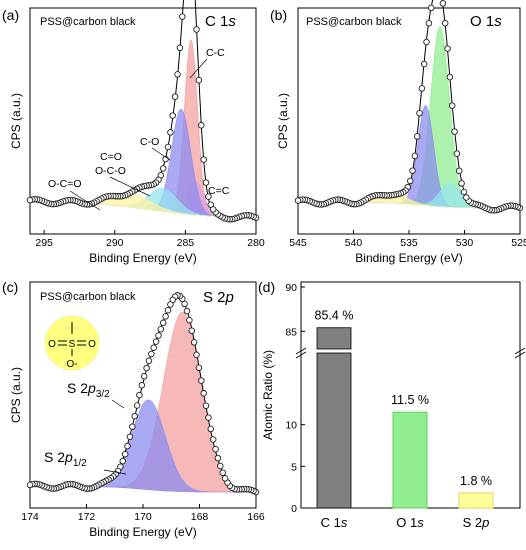 The image size is (526, 550). What do you see at coordinates (219, 191) in the screenshot?
I see `annotation-c-eq-c: C=C` at bounding box center [219, 191].